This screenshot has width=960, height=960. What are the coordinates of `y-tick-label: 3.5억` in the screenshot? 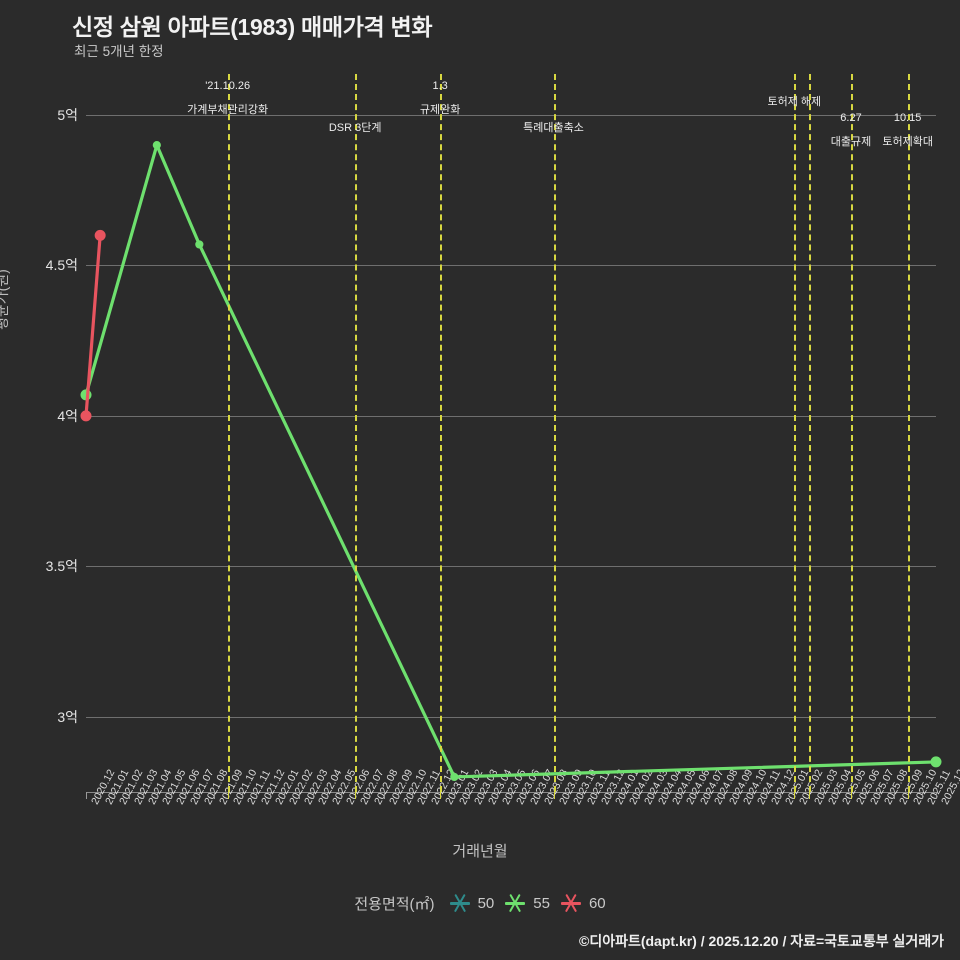 It's located at (61, 566).